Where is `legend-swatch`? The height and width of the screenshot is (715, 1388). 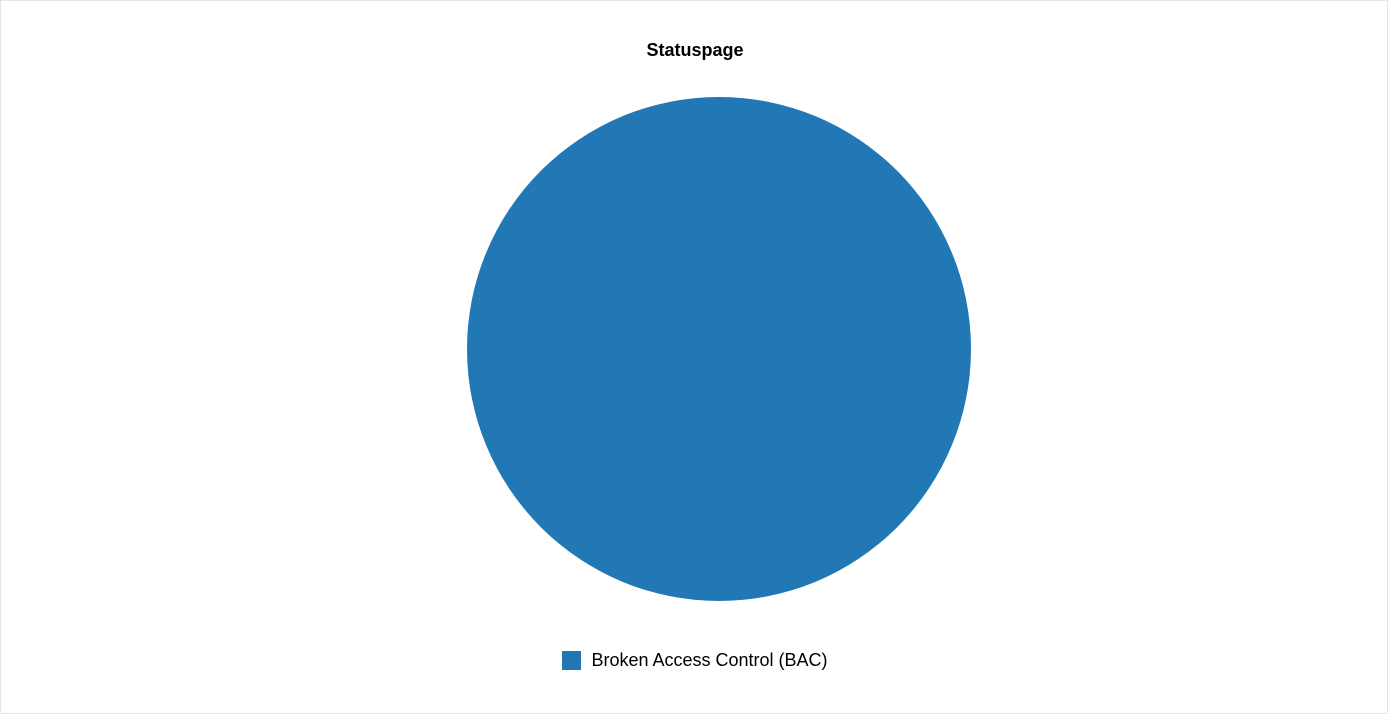 legend-swatch is located at coordinates (572, 660).